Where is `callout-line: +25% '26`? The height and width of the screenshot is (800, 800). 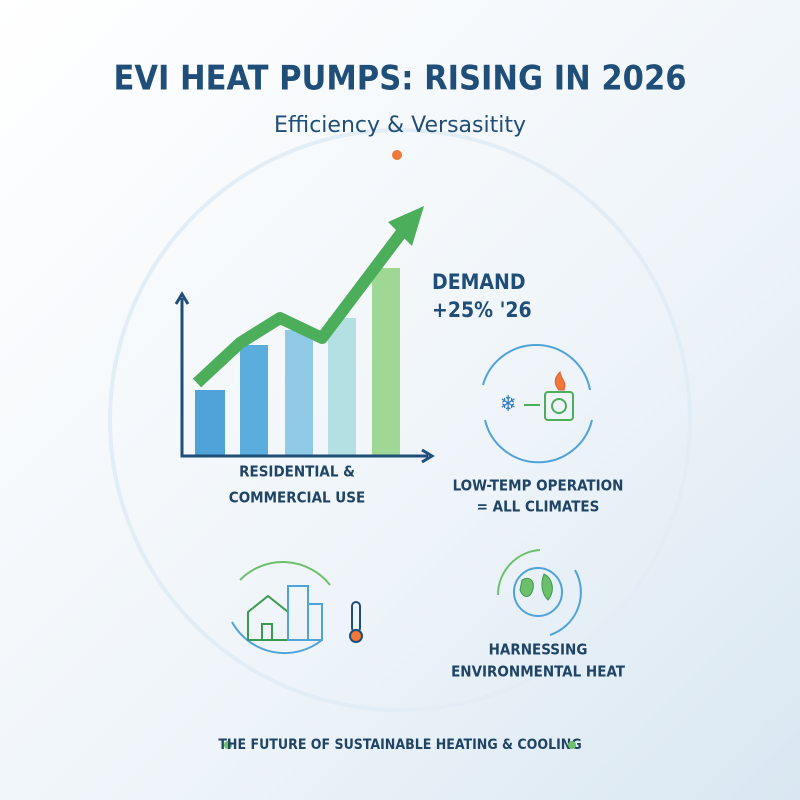 callout-line: +25% '26 is located at coordinates (482, 310).